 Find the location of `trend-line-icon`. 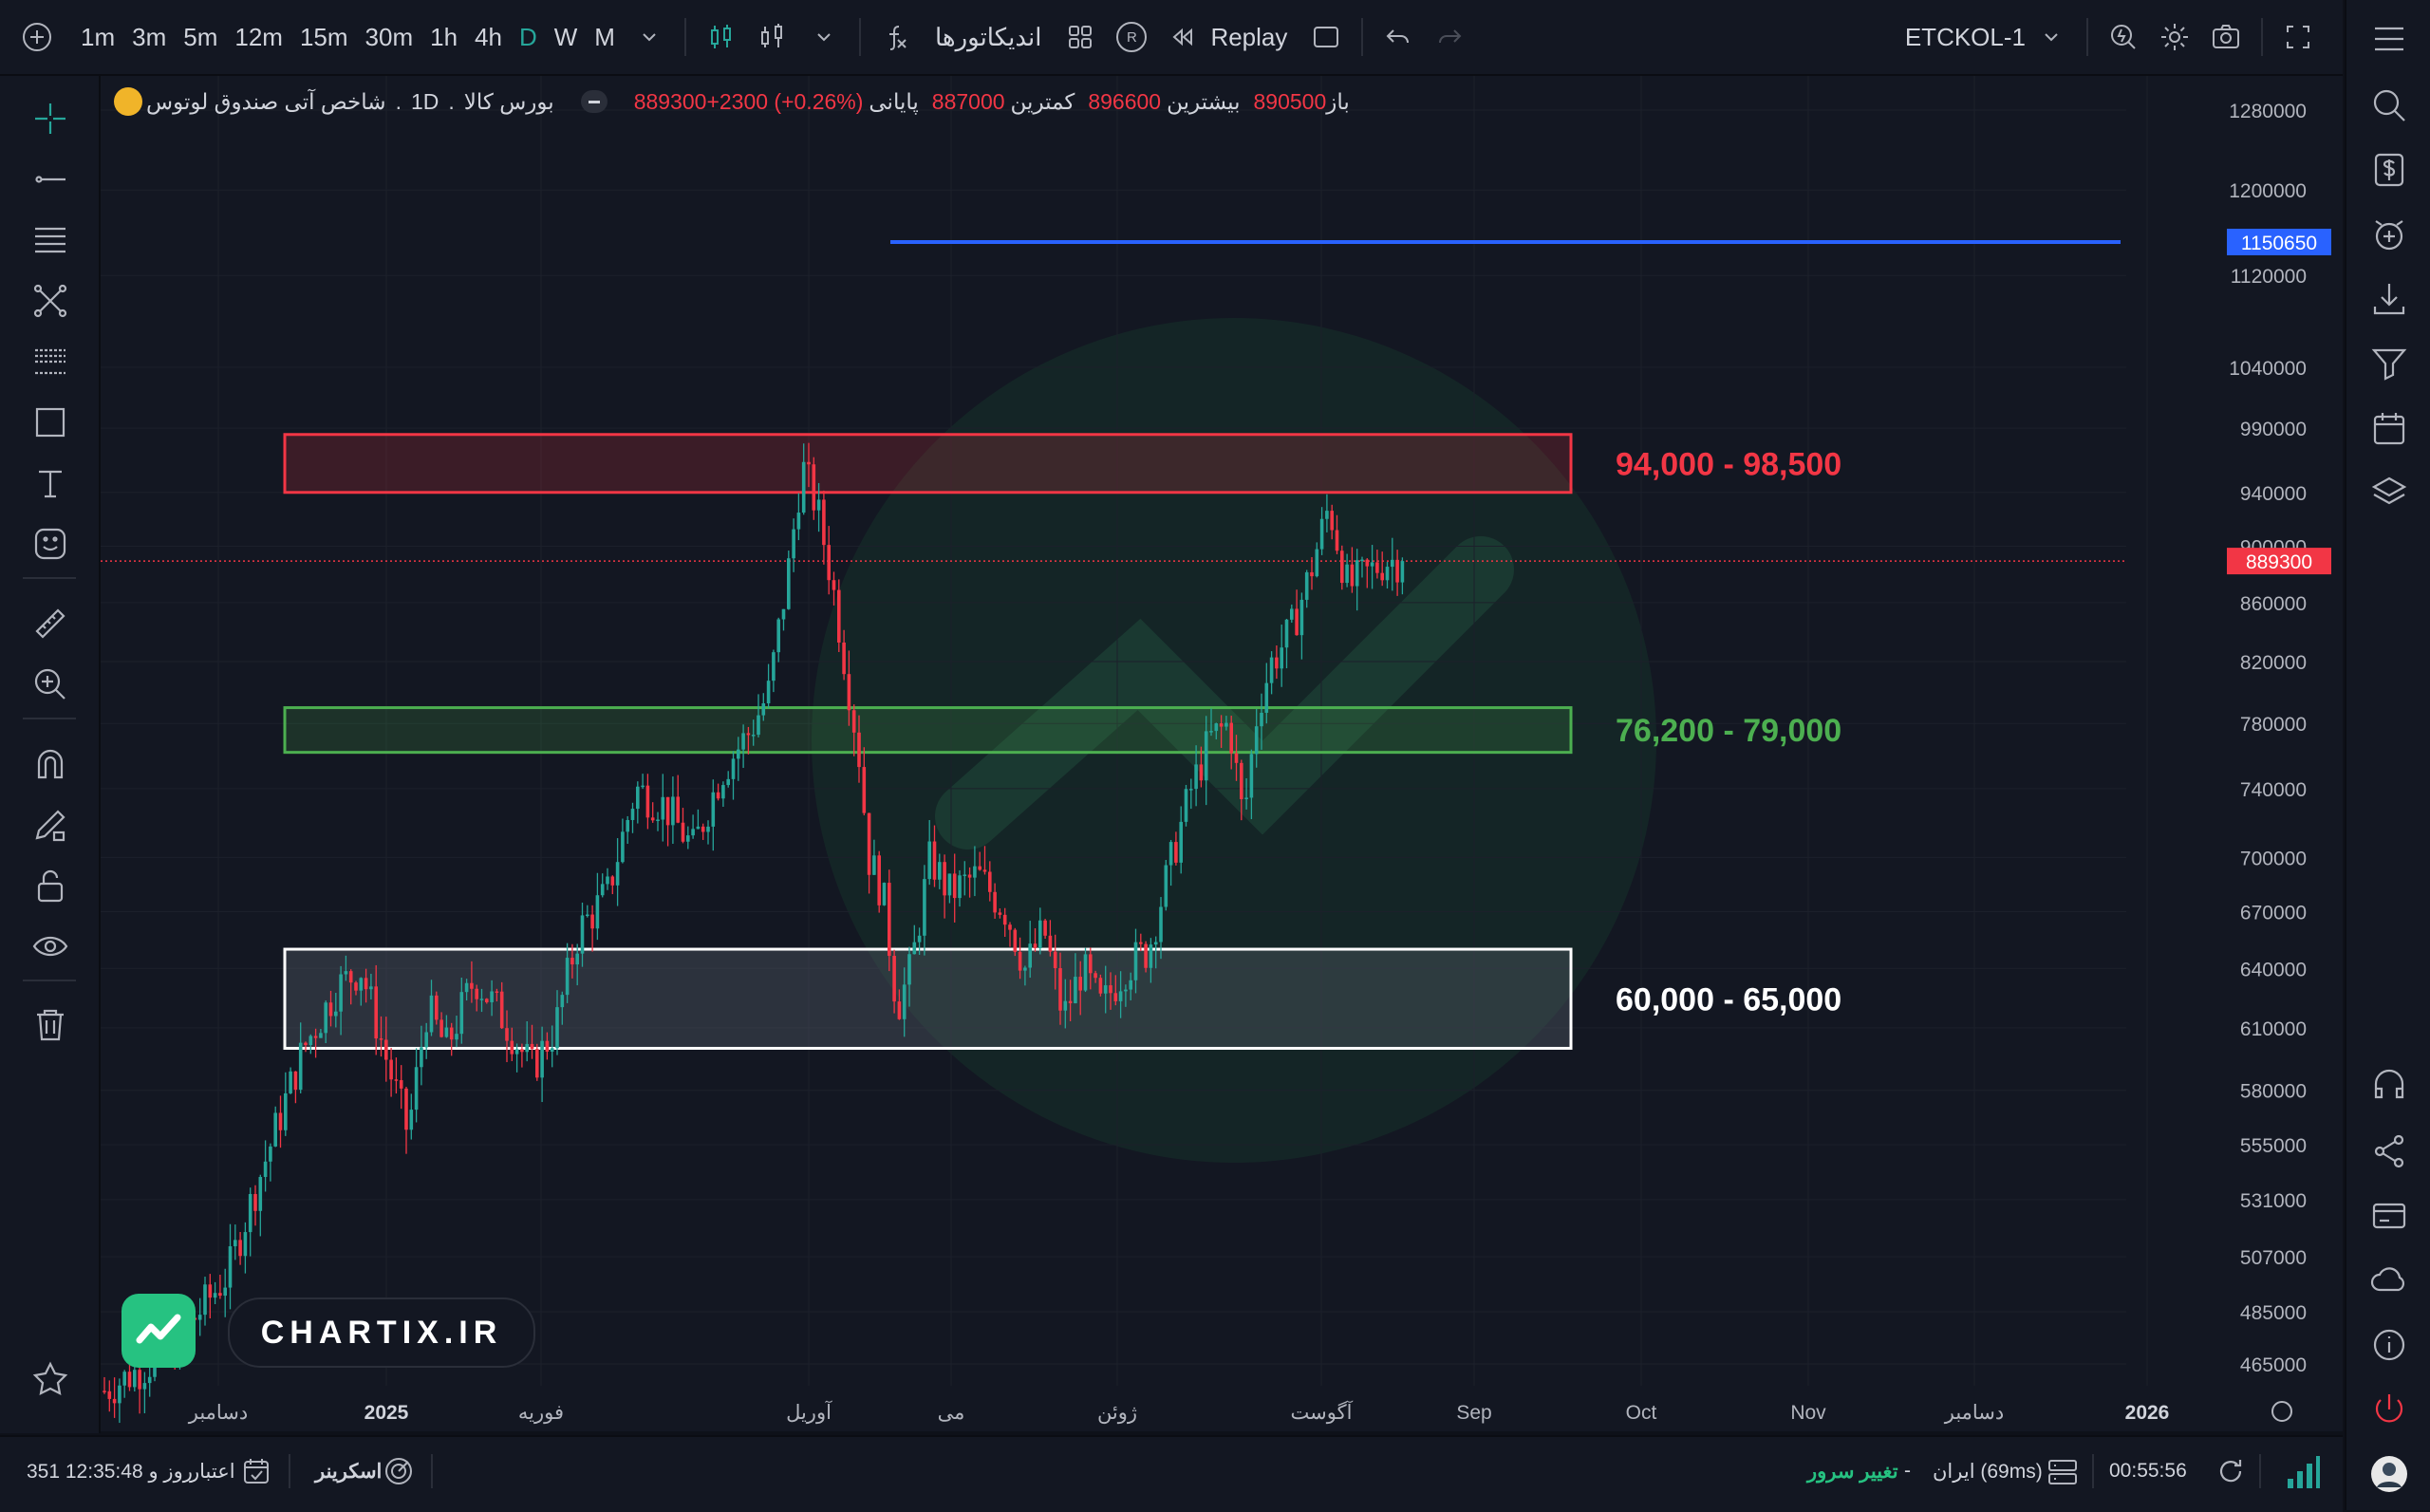

trend-line-icon is located at coordinates (50, 180).